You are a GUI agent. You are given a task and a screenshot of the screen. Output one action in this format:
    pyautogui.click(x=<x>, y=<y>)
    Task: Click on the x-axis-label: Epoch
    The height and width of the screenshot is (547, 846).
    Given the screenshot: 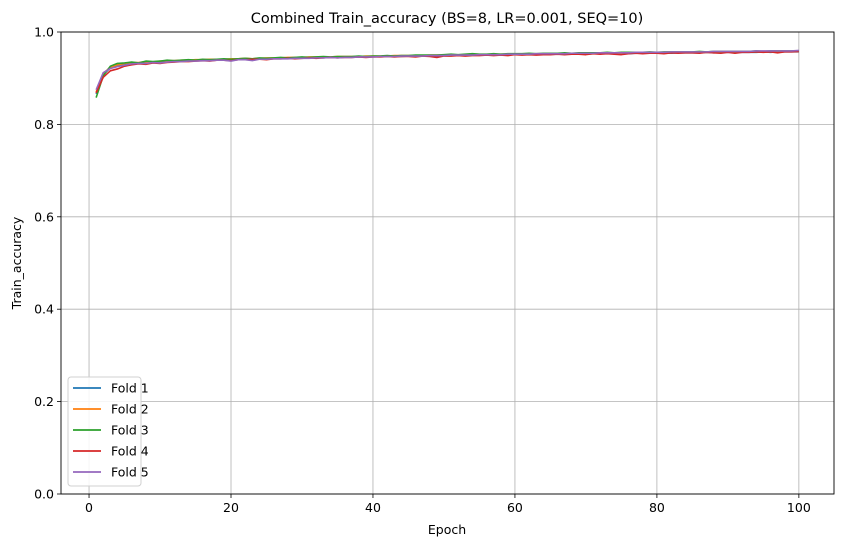 What is the action you would take?
    pyautogui.click(x=447, y=529)
    